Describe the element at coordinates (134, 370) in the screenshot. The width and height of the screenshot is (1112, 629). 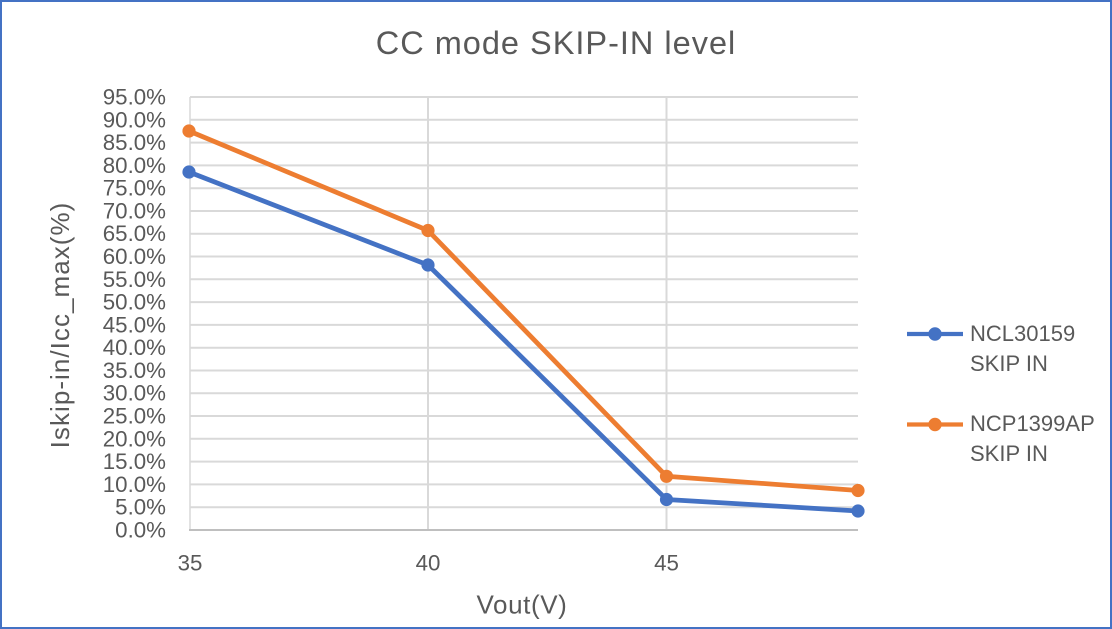
I see `svg-text: 35.0%` at that location.